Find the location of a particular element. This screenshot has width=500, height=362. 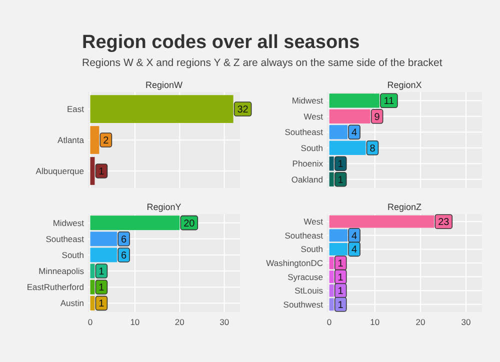

chart-title: RegionZ is located at coordinates (404, 207).